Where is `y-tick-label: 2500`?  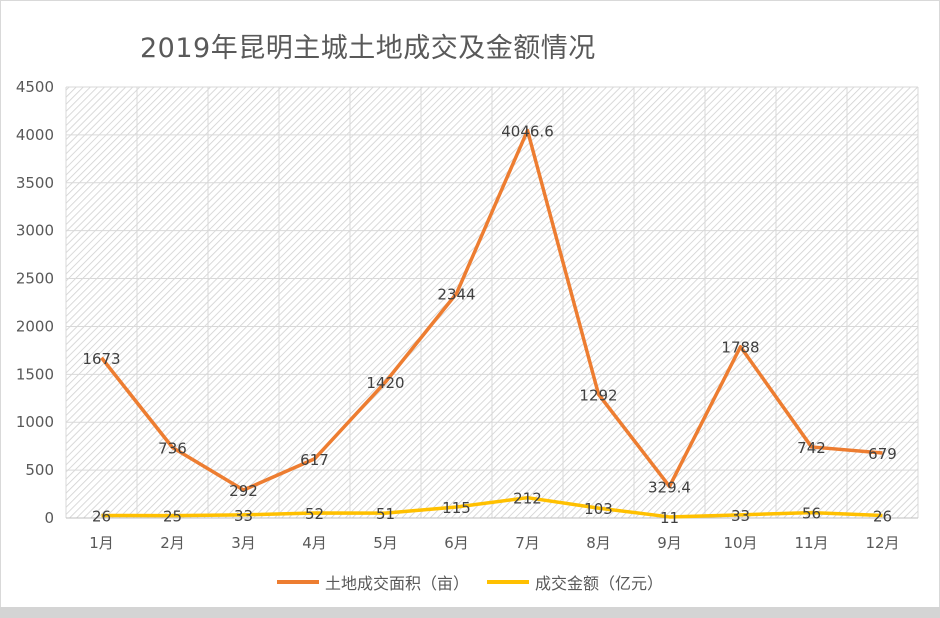 y-tick-label: 2500 is located at coordinates (35, 279).